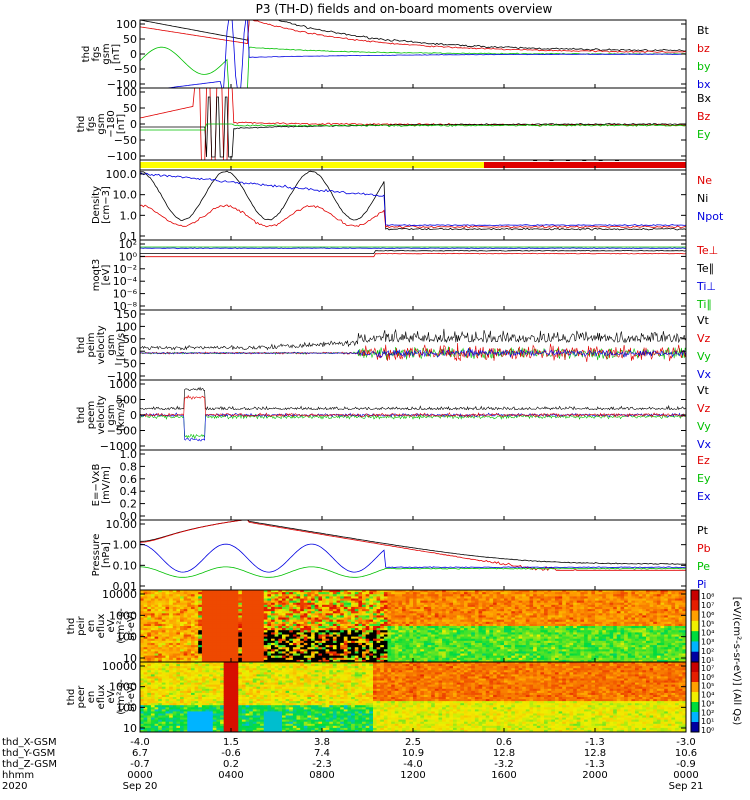 This screenshot has height=800, width=750. What do you see at coordinates (704, 84) in the screenshot?
I see `legend-entry: bx` at bounding box center [704, 84].